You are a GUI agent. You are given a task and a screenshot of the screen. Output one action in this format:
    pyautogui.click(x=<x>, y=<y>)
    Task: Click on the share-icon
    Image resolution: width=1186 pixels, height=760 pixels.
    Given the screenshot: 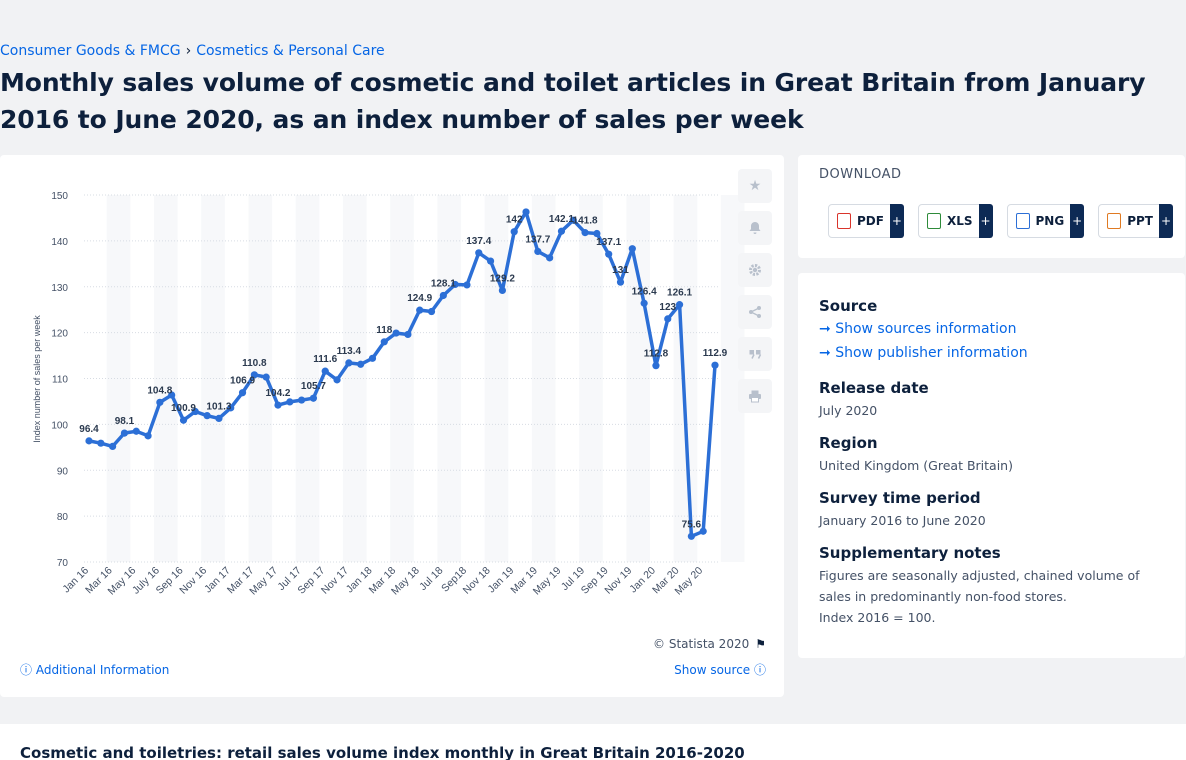 What is the action you would take?
    pyautogui.click(x=755, y=312)
    